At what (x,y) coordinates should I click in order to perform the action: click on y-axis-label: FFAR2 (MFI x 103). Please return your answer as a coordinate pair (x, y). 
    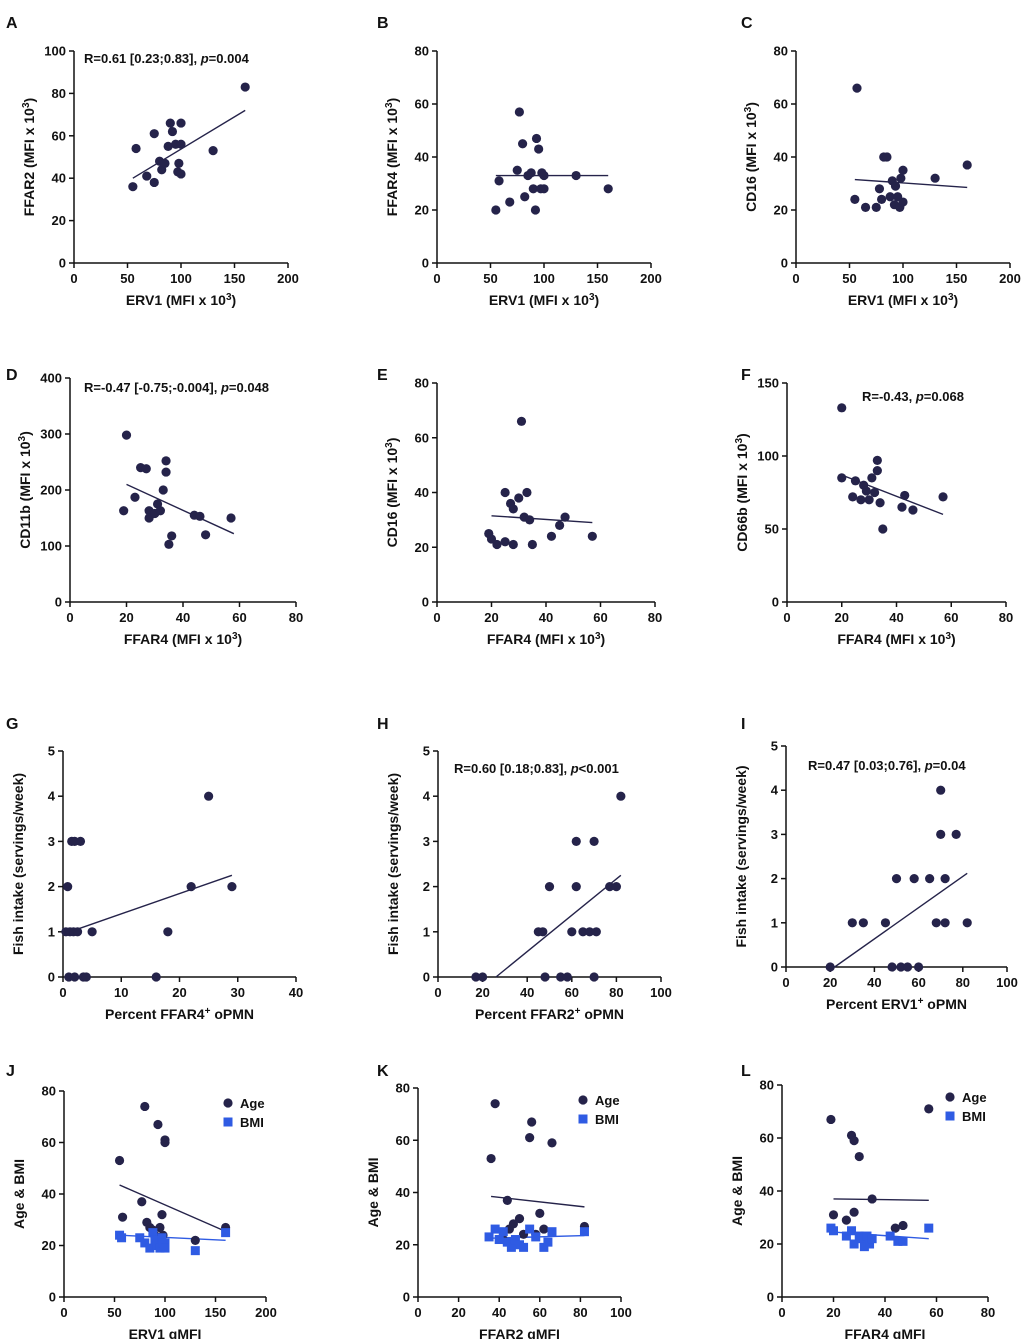
    Looking at the image, I should click on (29, 157).